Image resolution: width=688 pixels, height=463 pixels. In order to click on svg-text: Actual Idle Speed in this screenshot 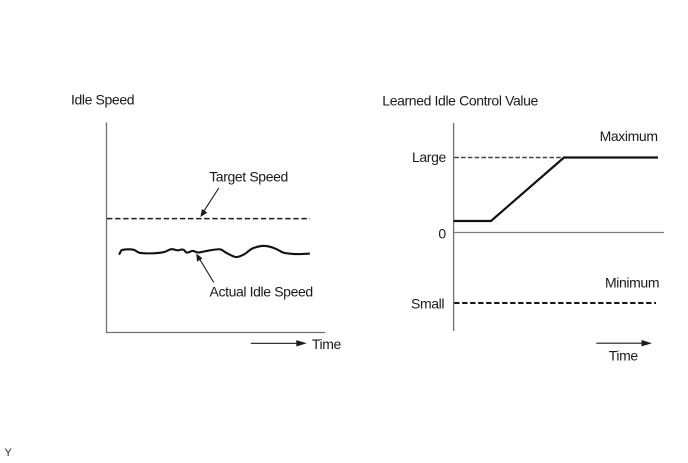, I will do `click(261, 292)`.